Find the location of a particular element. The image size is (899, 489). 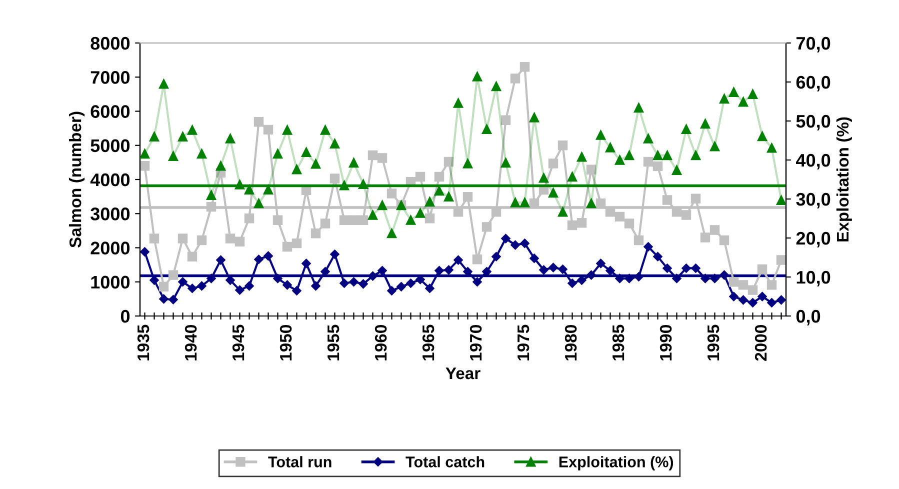

y2-tick-label: 60,0 is located at coordinates (813, 84).